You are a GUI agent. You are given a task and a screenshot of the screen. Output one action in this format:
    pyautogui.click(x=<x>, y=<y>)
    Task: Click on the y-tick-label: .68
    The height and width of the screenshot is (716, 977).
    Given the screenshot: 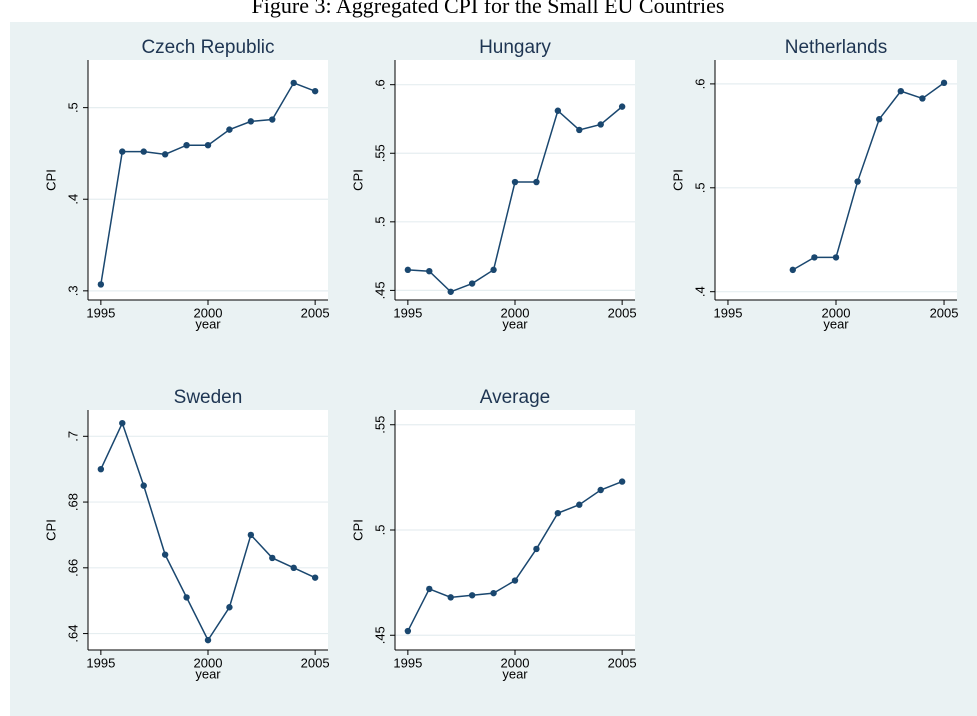 What is the action you would take?
    pyautogui.click(x=72, y=502)
    